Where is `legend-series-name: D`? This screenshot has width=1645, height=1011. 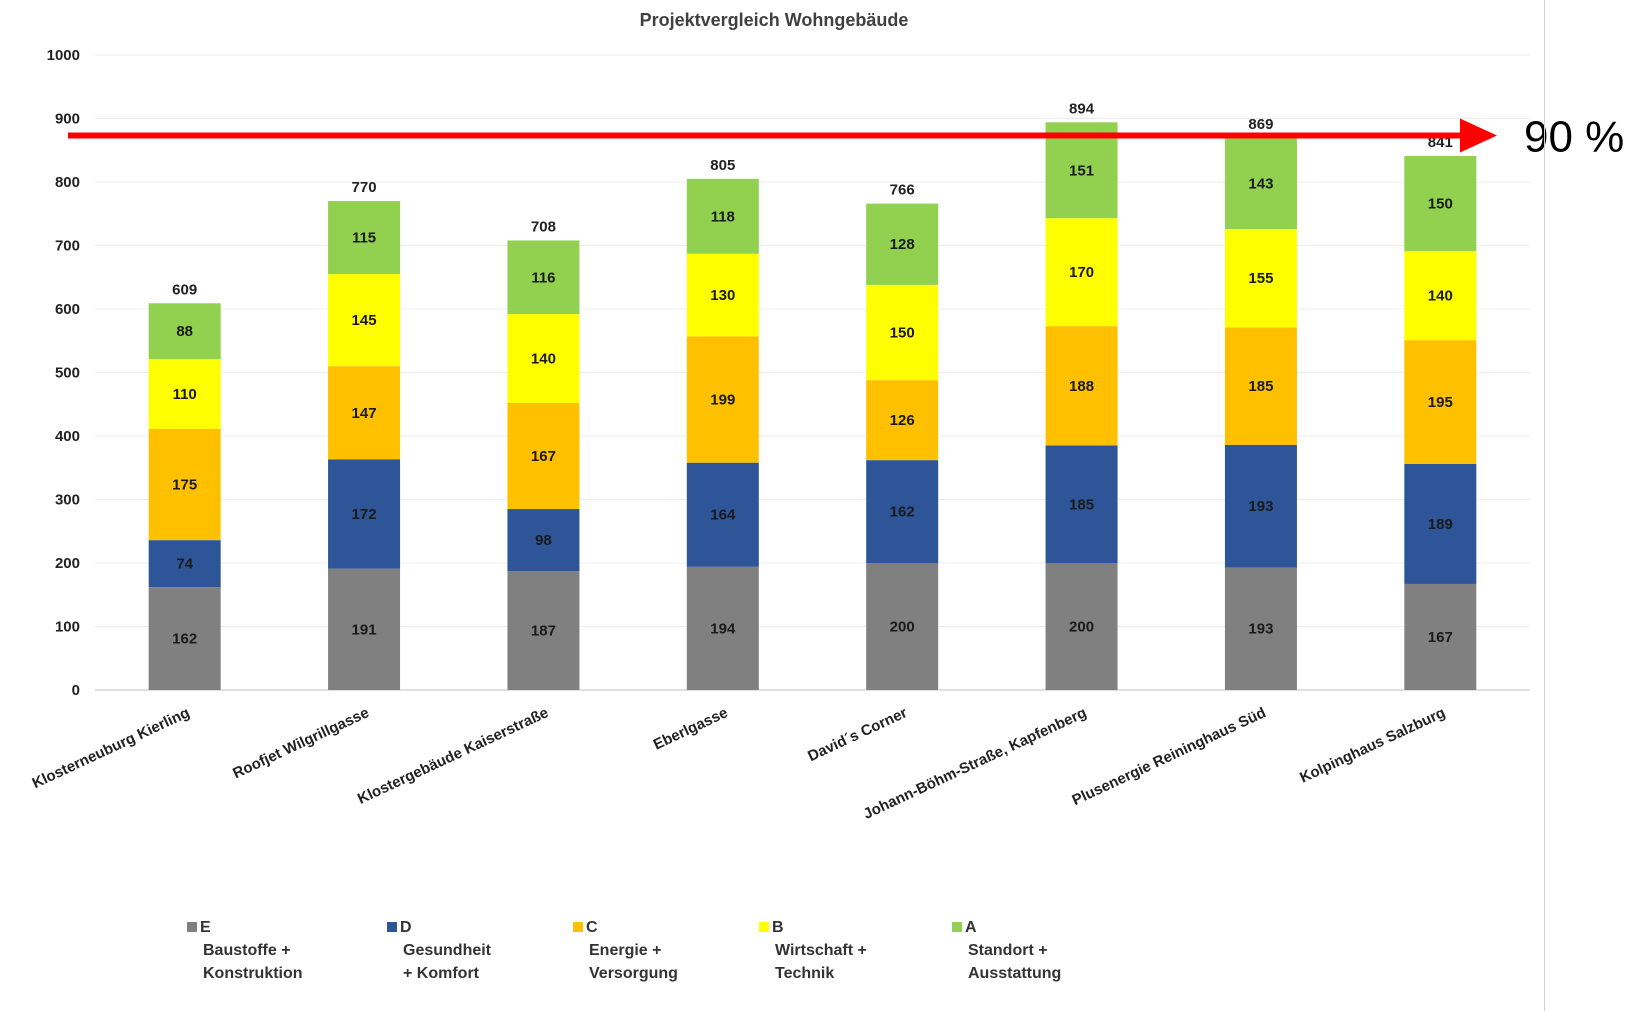
legend-series-name: D is located at coordinates (406, 927).